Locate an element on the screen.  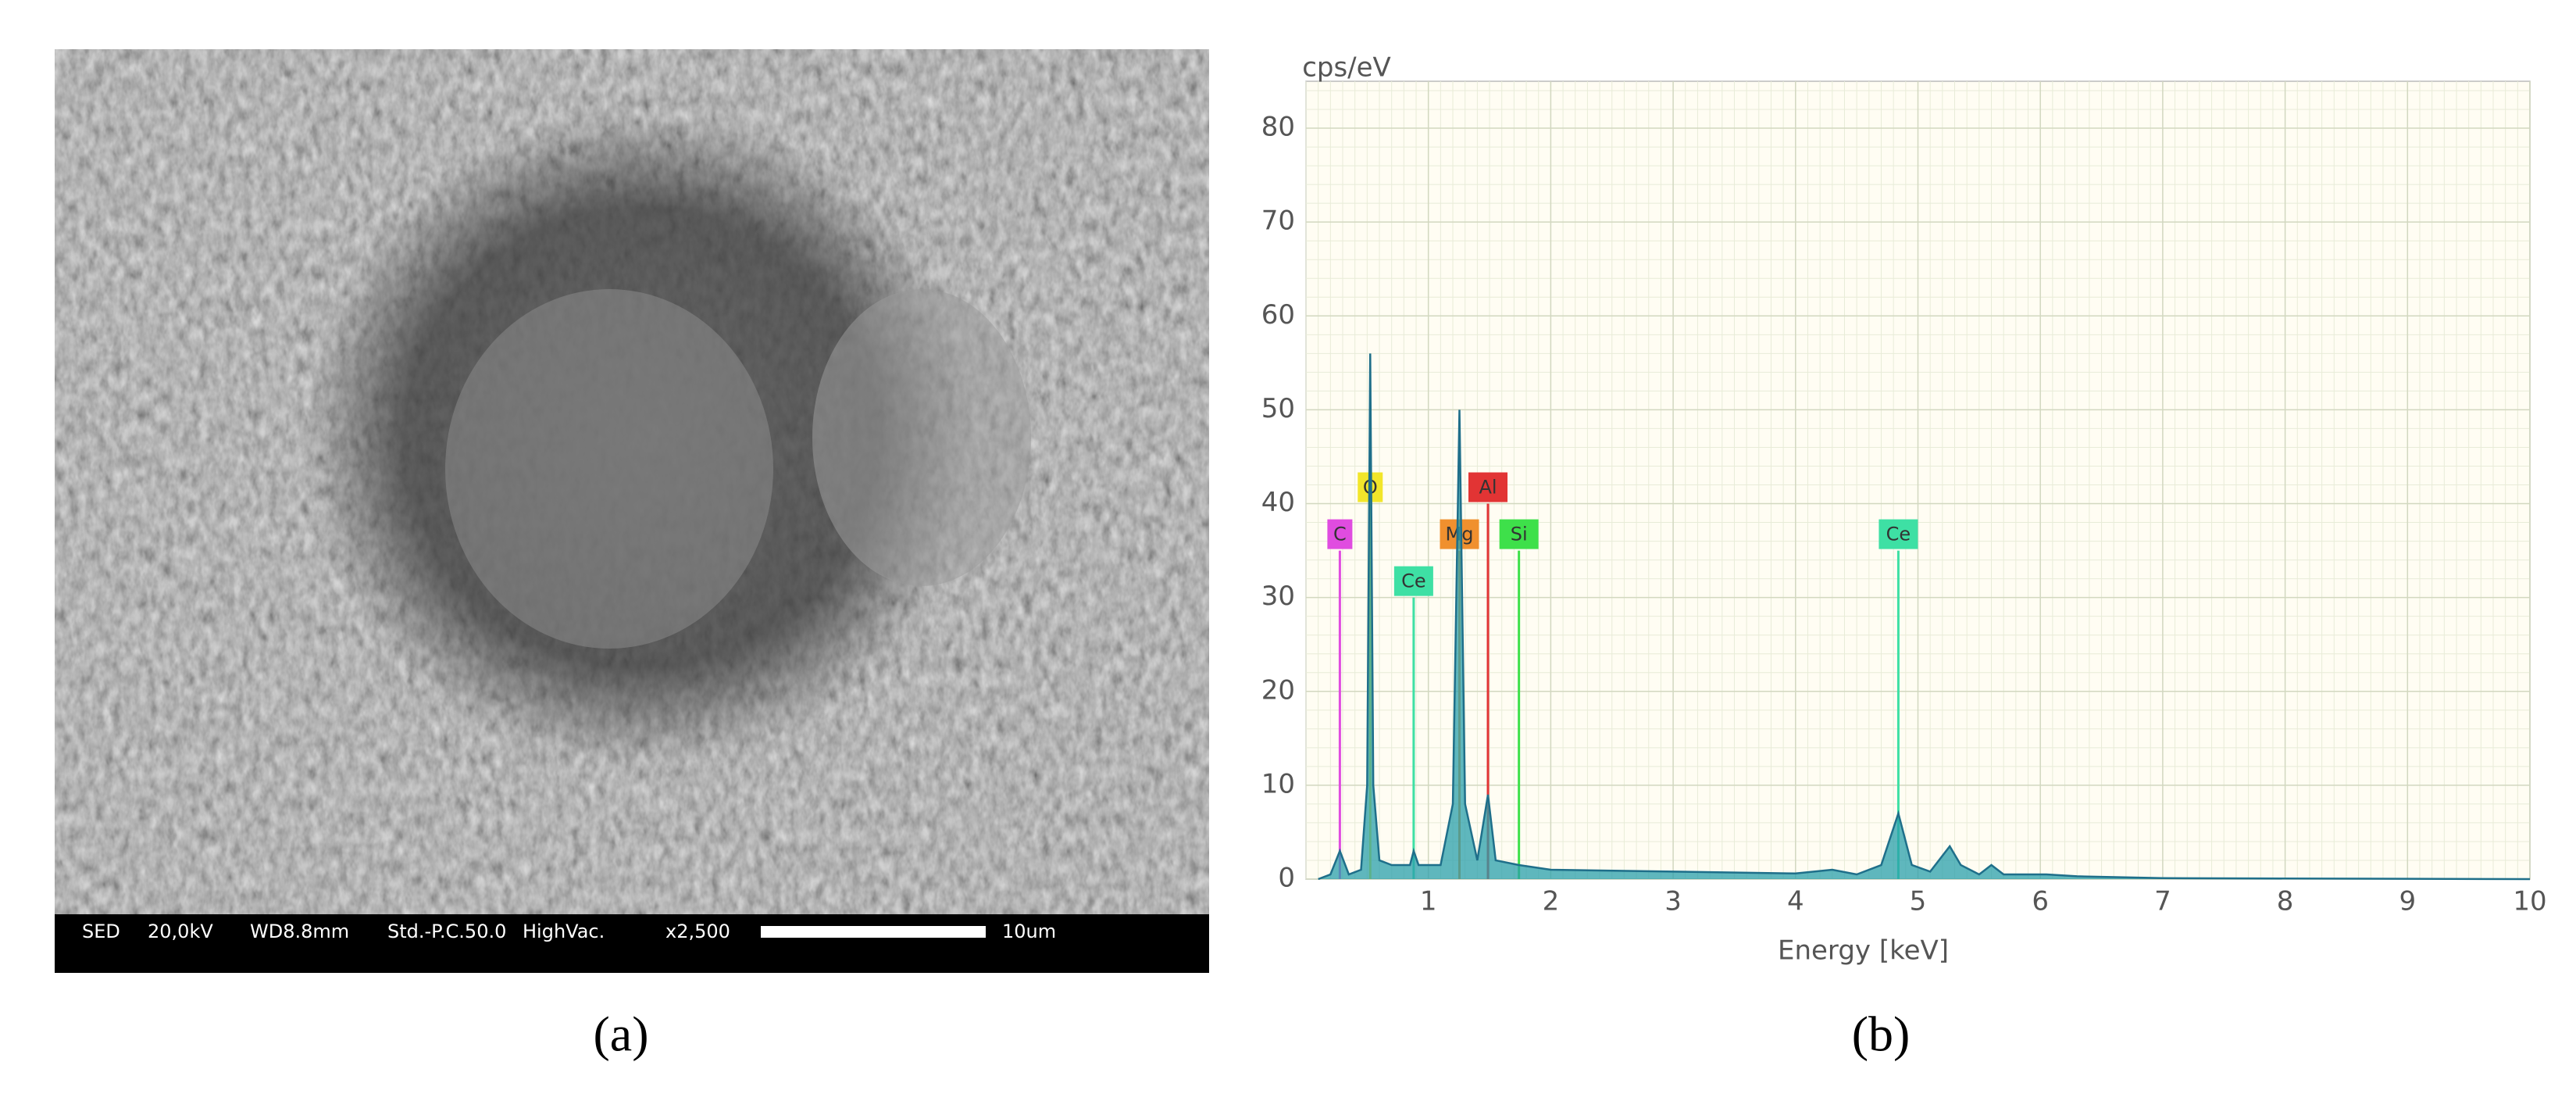
y-tick-label: 80 is located at coordinates (1278, 128).